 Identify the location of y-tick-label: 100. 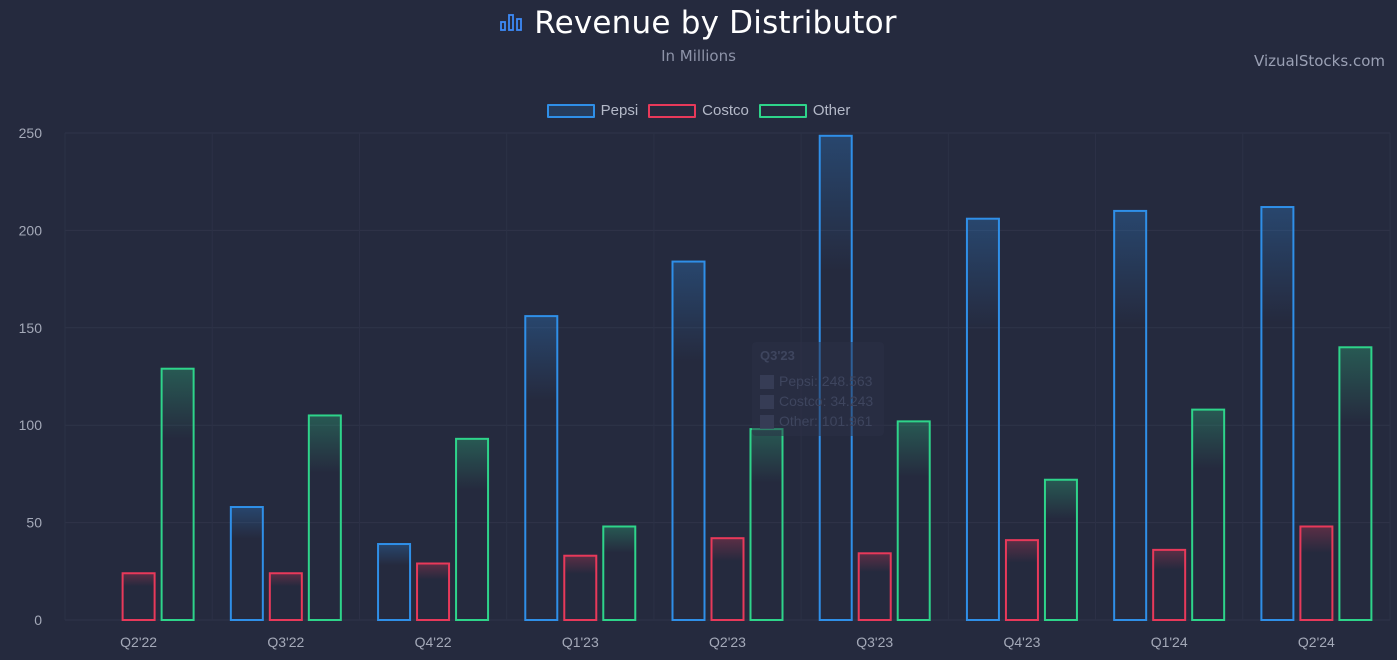
(31, 425).